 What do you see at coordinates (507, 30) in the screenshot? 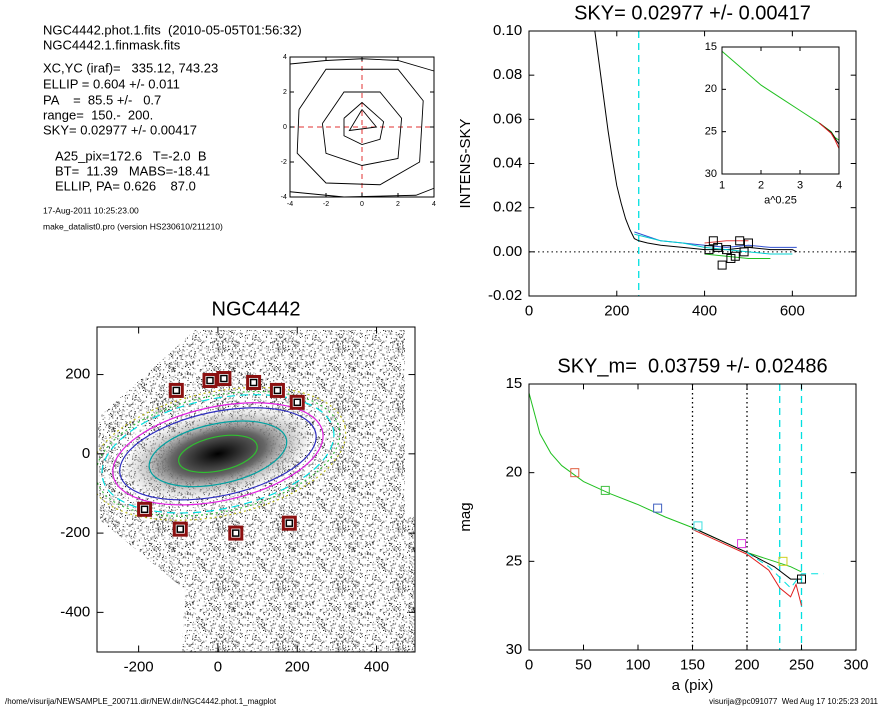
I see `y-tick-label: 0.10` at bounding box center [507, 30].